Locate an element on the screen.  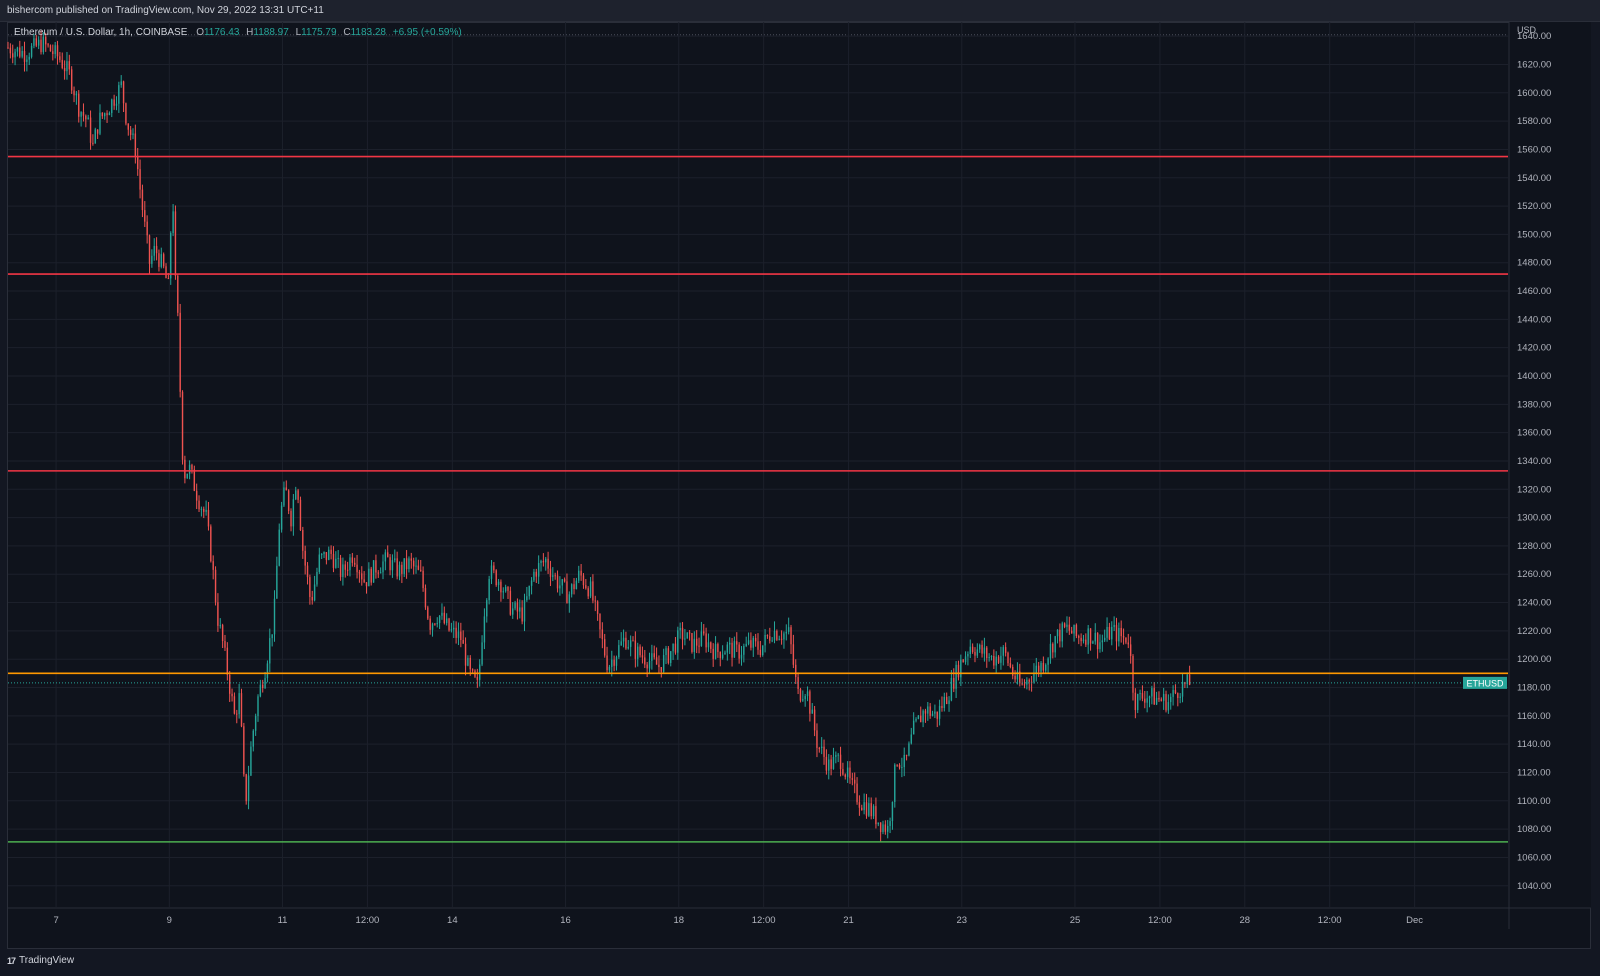
x-tick-label: 18 is located at coordinates (678, 920).